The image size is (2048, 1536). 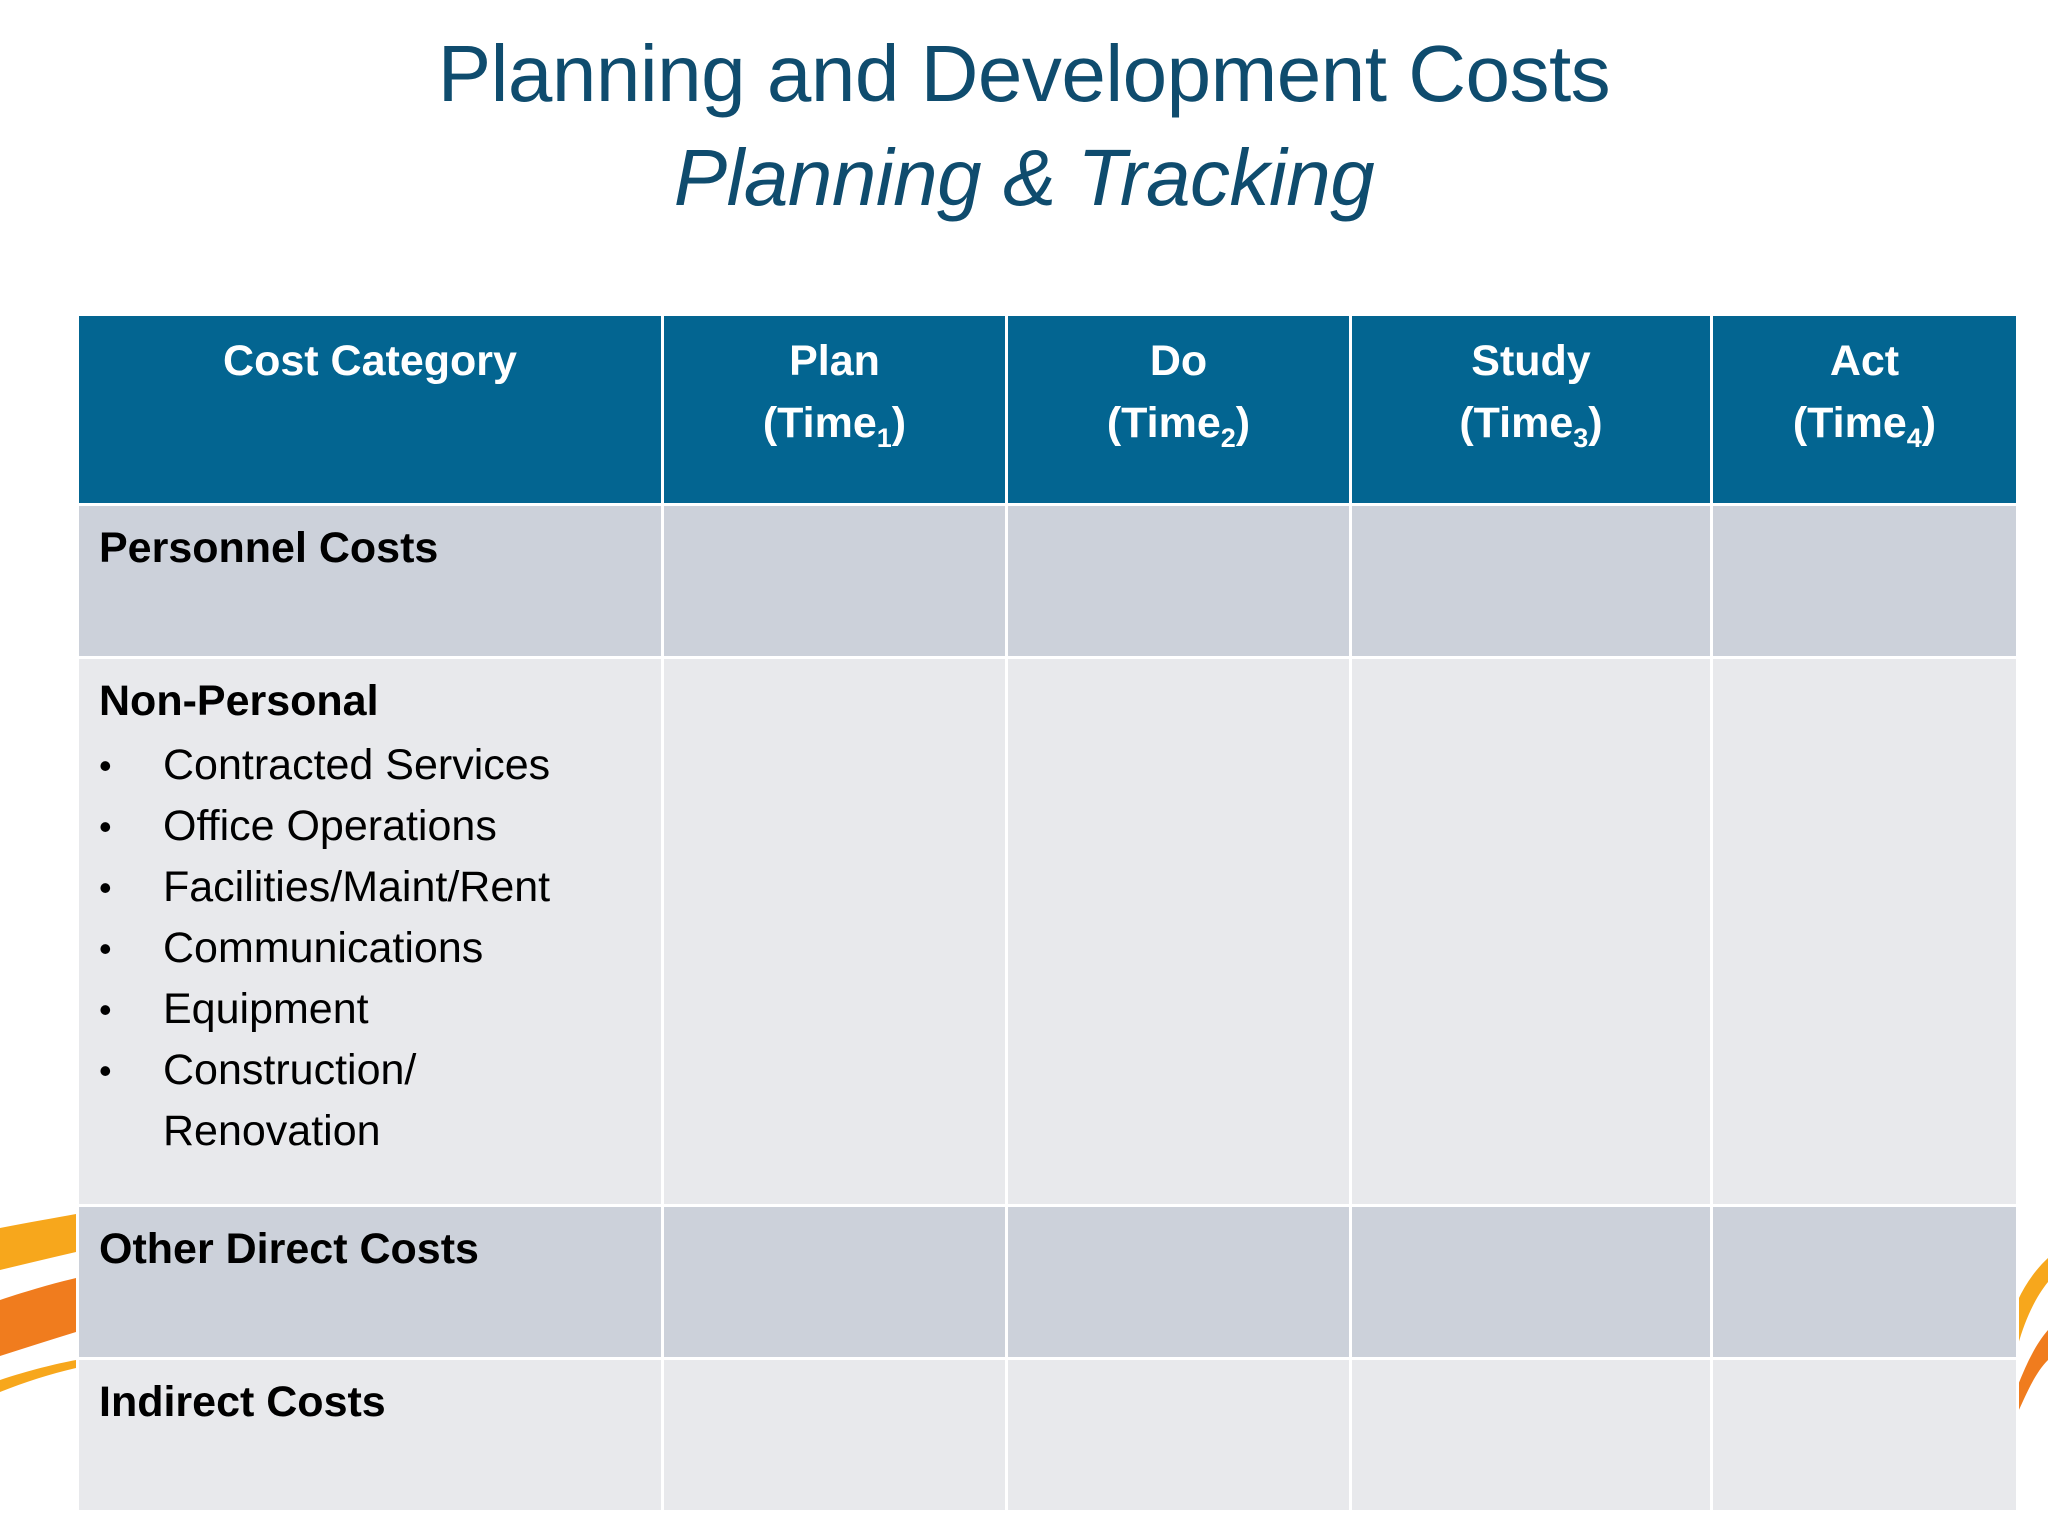 What do you see at coordinates (2033, 1371) in the screenshot?
I see `swoosh-right-orange` at bounding box center [2033, 1371].